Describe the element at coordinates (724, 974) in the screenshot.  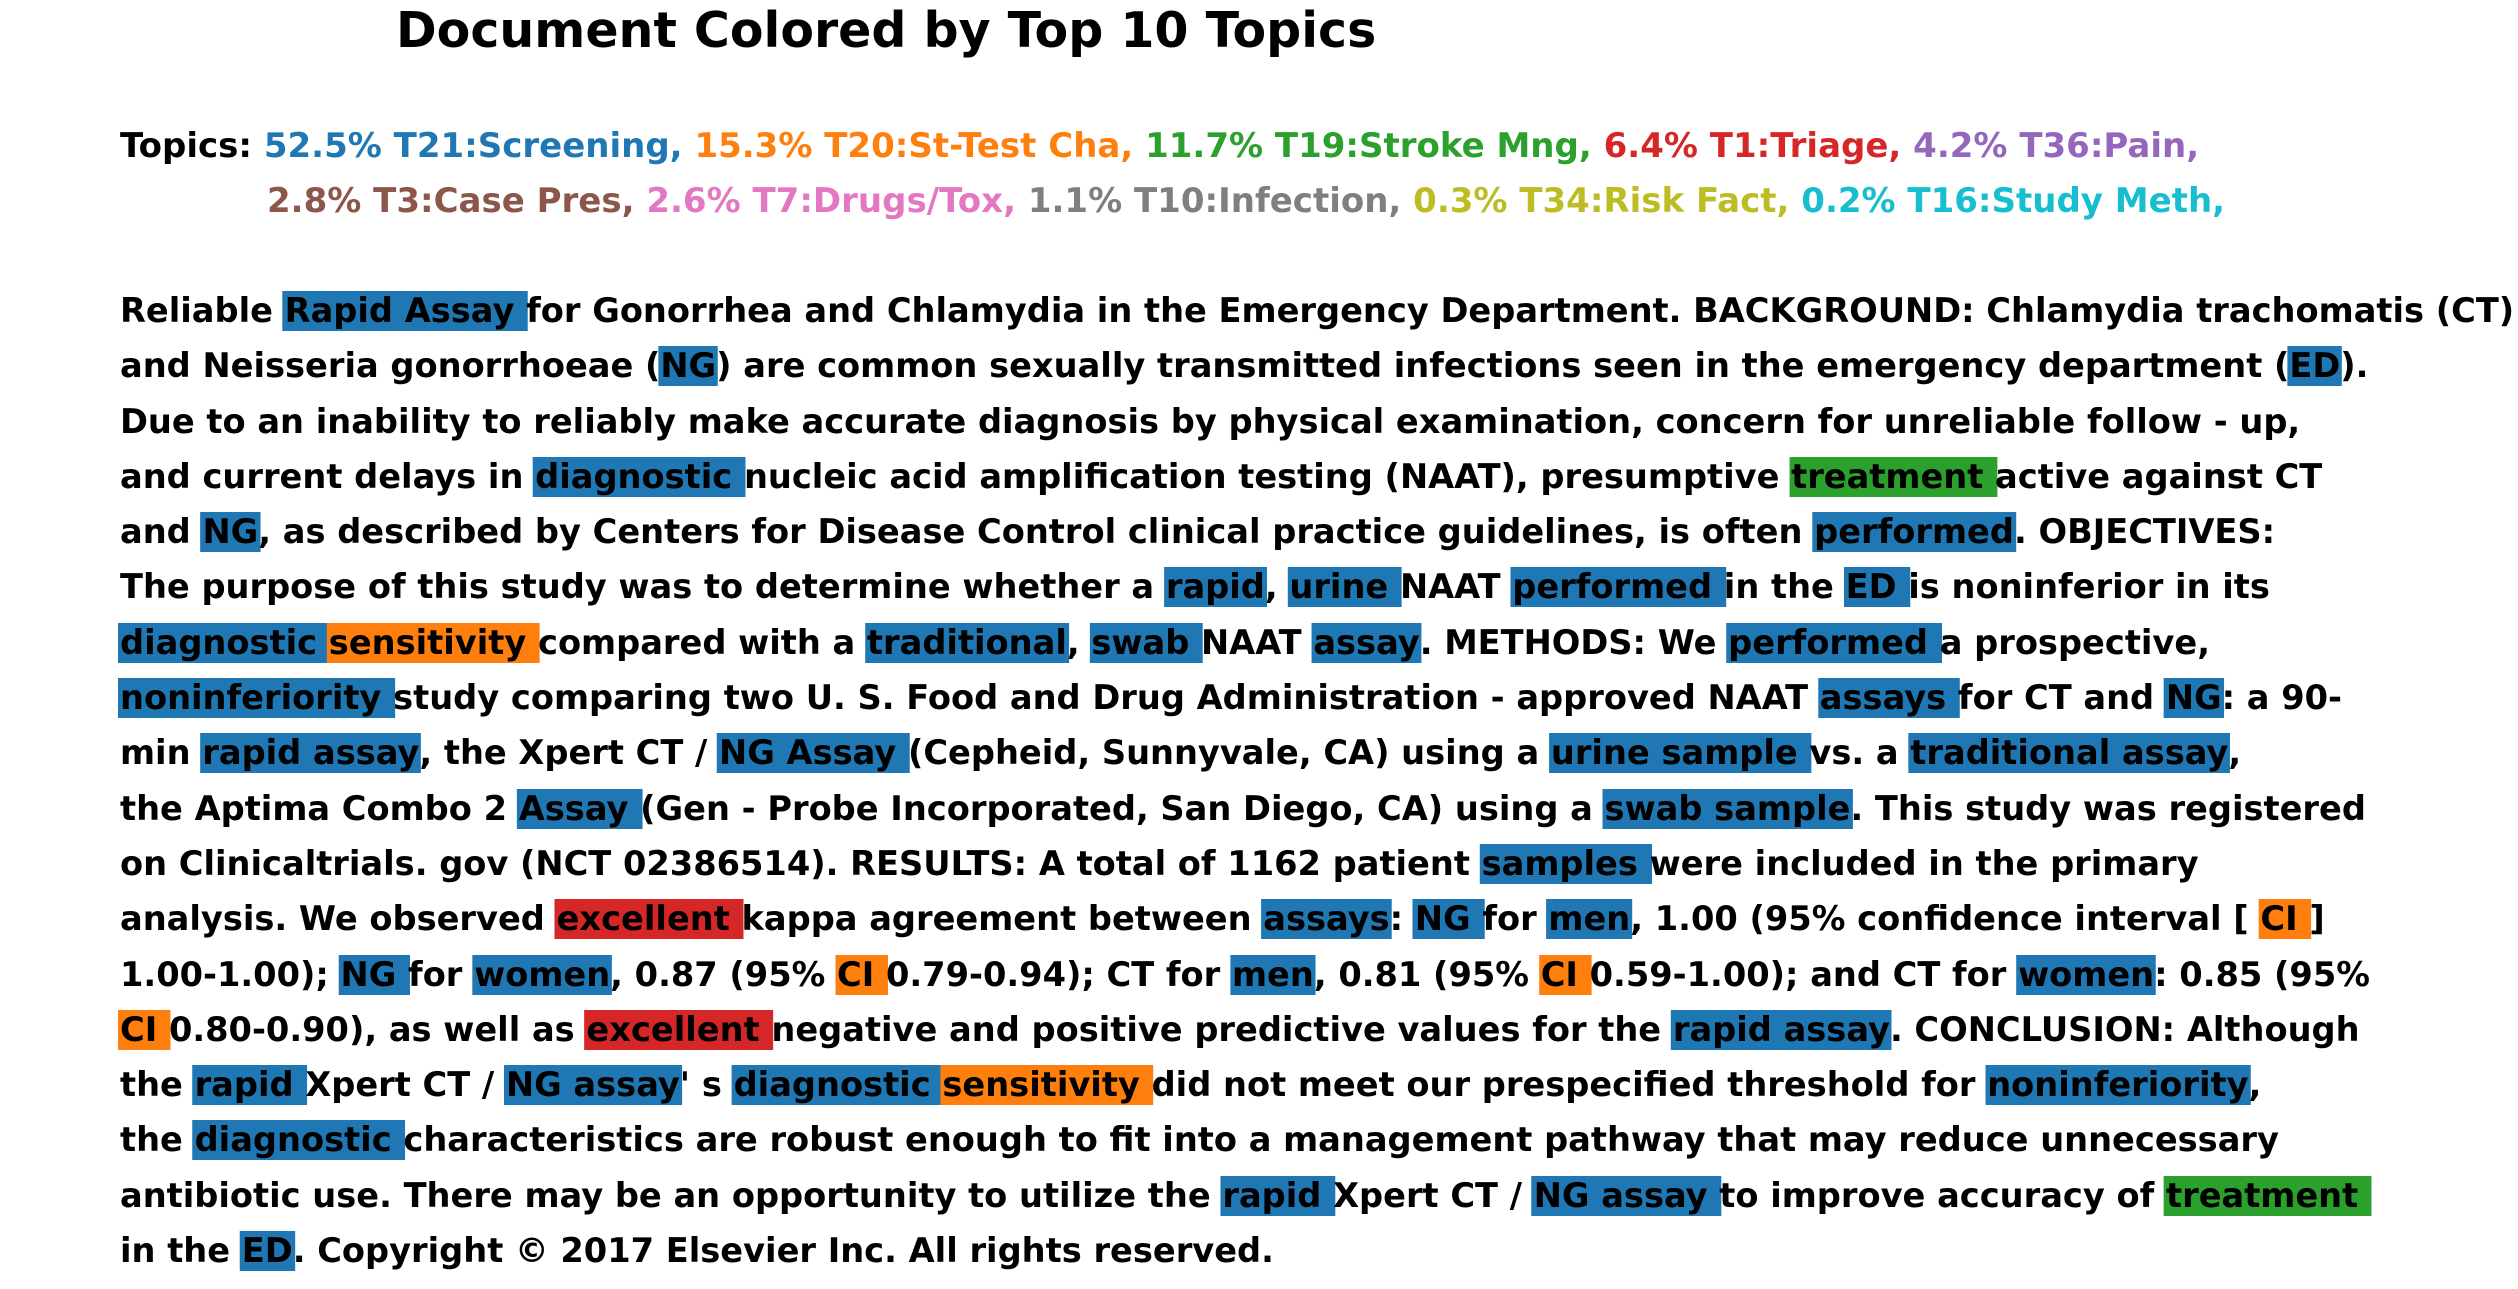
I see `text-segment: , 0.87 (95%` at that location.